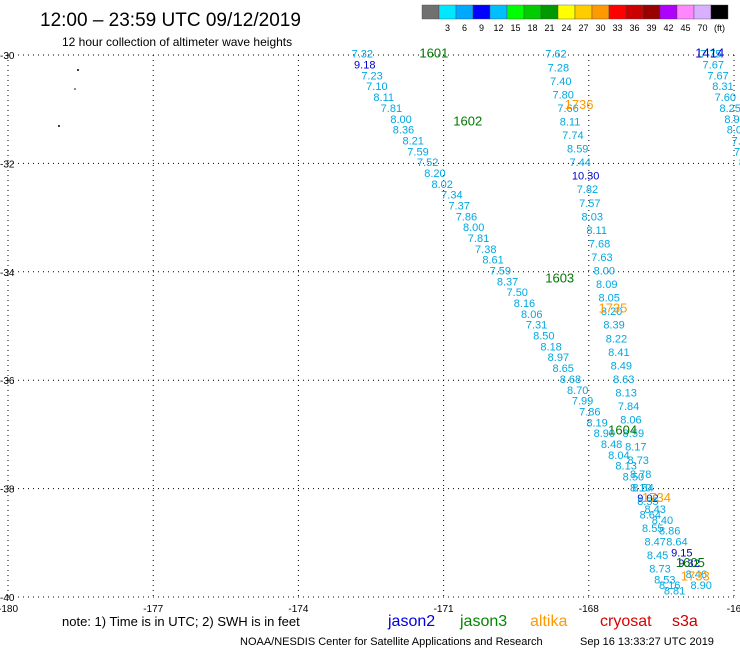  What do you see at coordinates (592, 217) in the screenshot?
I see `wave-height-label: 8.03` at bounding box center [592, 217].